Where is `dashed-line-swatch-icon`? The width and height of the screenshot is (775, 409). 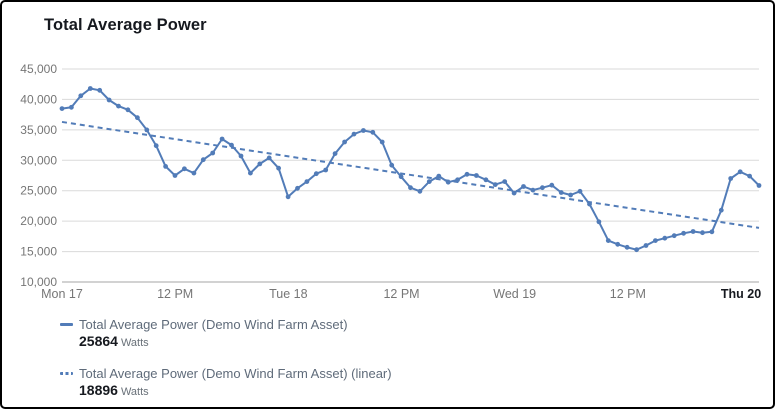 dashed-line-swatch-icon is located at coordinates (66, 373).